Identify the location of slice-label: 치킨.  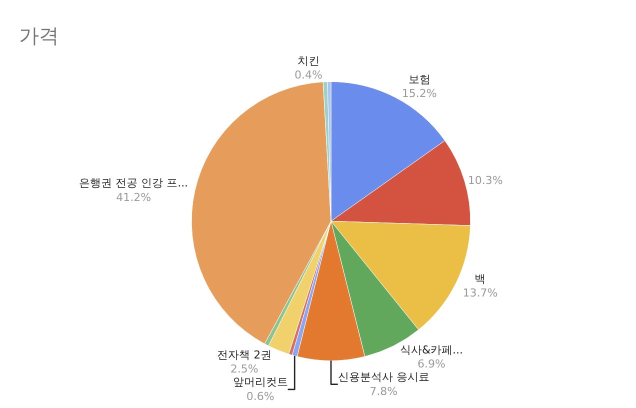
(308, 61).